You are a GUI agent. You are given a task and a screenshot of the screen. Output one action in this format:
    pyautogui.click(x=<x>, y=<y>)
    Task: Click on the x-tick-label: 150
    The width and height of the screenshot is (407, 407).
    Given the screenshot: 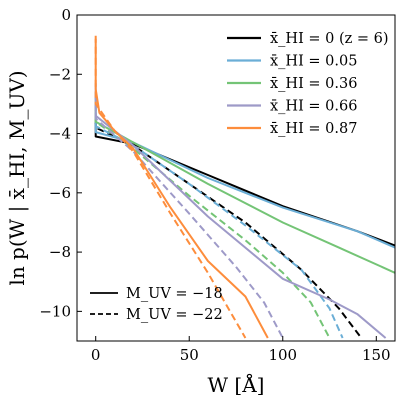 What is the action you would take?
    pyautogui.click(x=376, y=355)
    